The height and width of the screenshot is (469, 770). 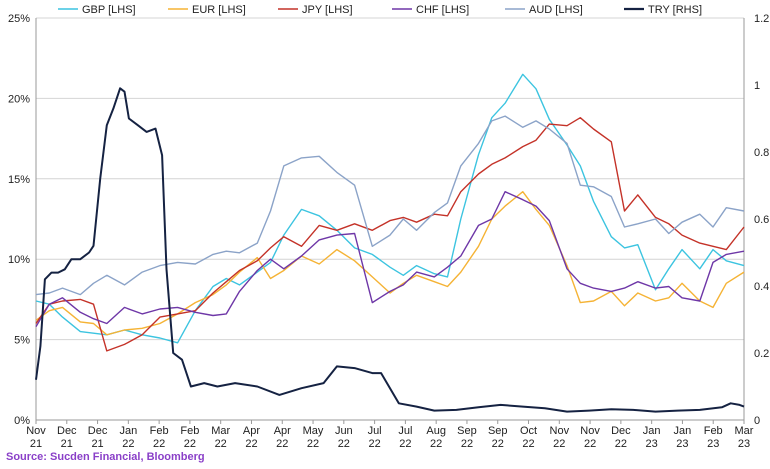 I want to click on x-tick-label: Mar 22, so click(x=220, y=437).